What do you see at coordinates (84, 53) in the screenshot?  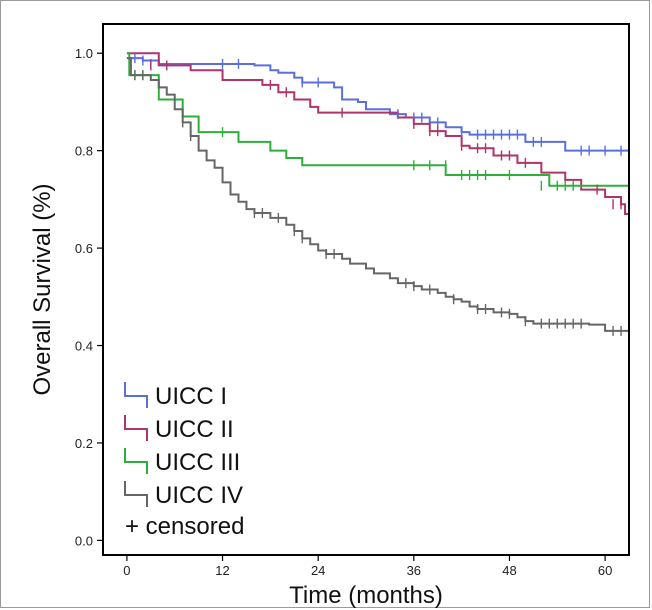 I see `y-tick-label: 1.0` at bounding box center [84, 53].